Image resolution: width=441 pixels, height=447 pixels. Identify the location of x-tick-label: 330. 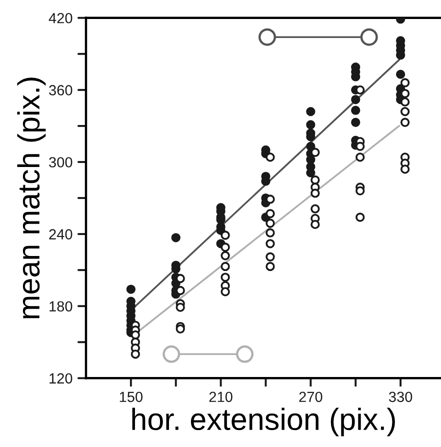
(400, 397).